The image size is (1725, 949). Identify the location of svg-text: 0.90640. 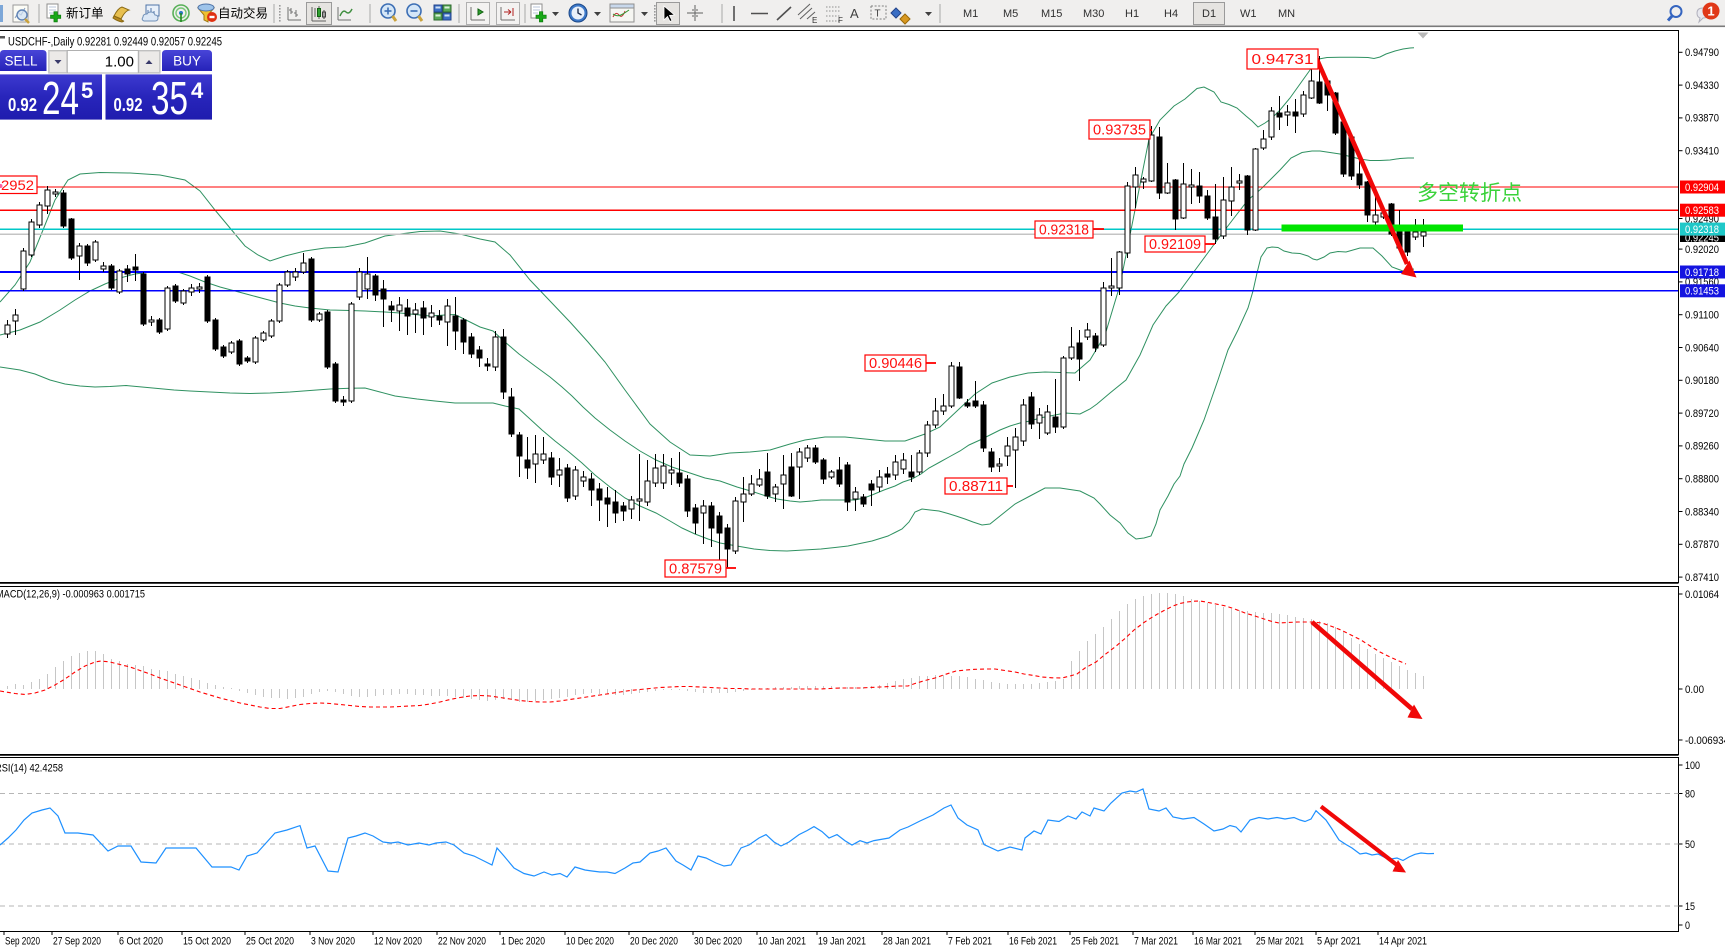
(1702, 348).